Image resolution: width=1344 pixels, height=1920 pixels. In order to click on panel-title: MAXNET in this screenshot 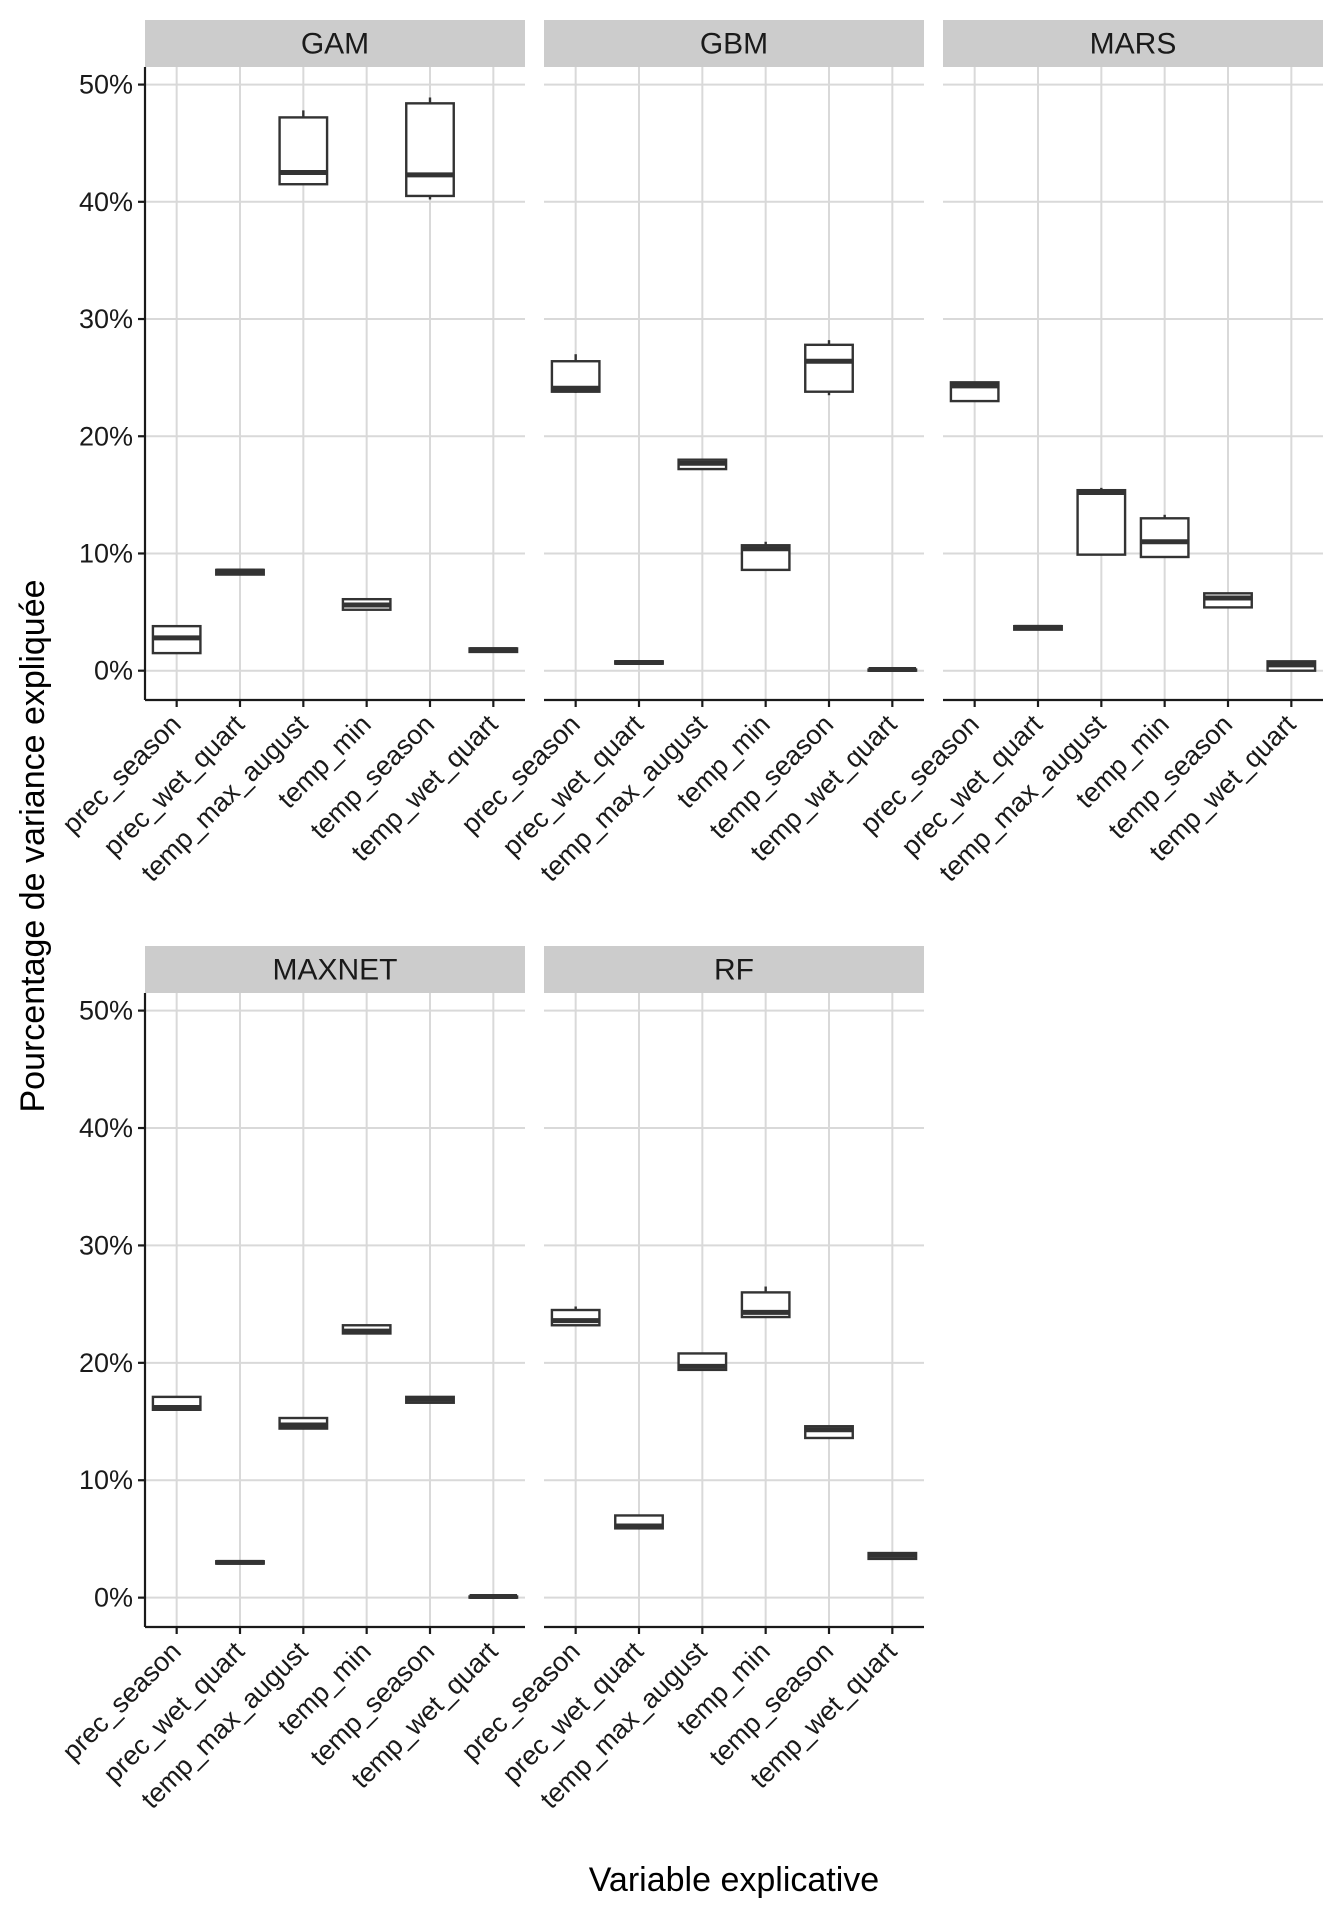, I will do `click(334, 970)`.